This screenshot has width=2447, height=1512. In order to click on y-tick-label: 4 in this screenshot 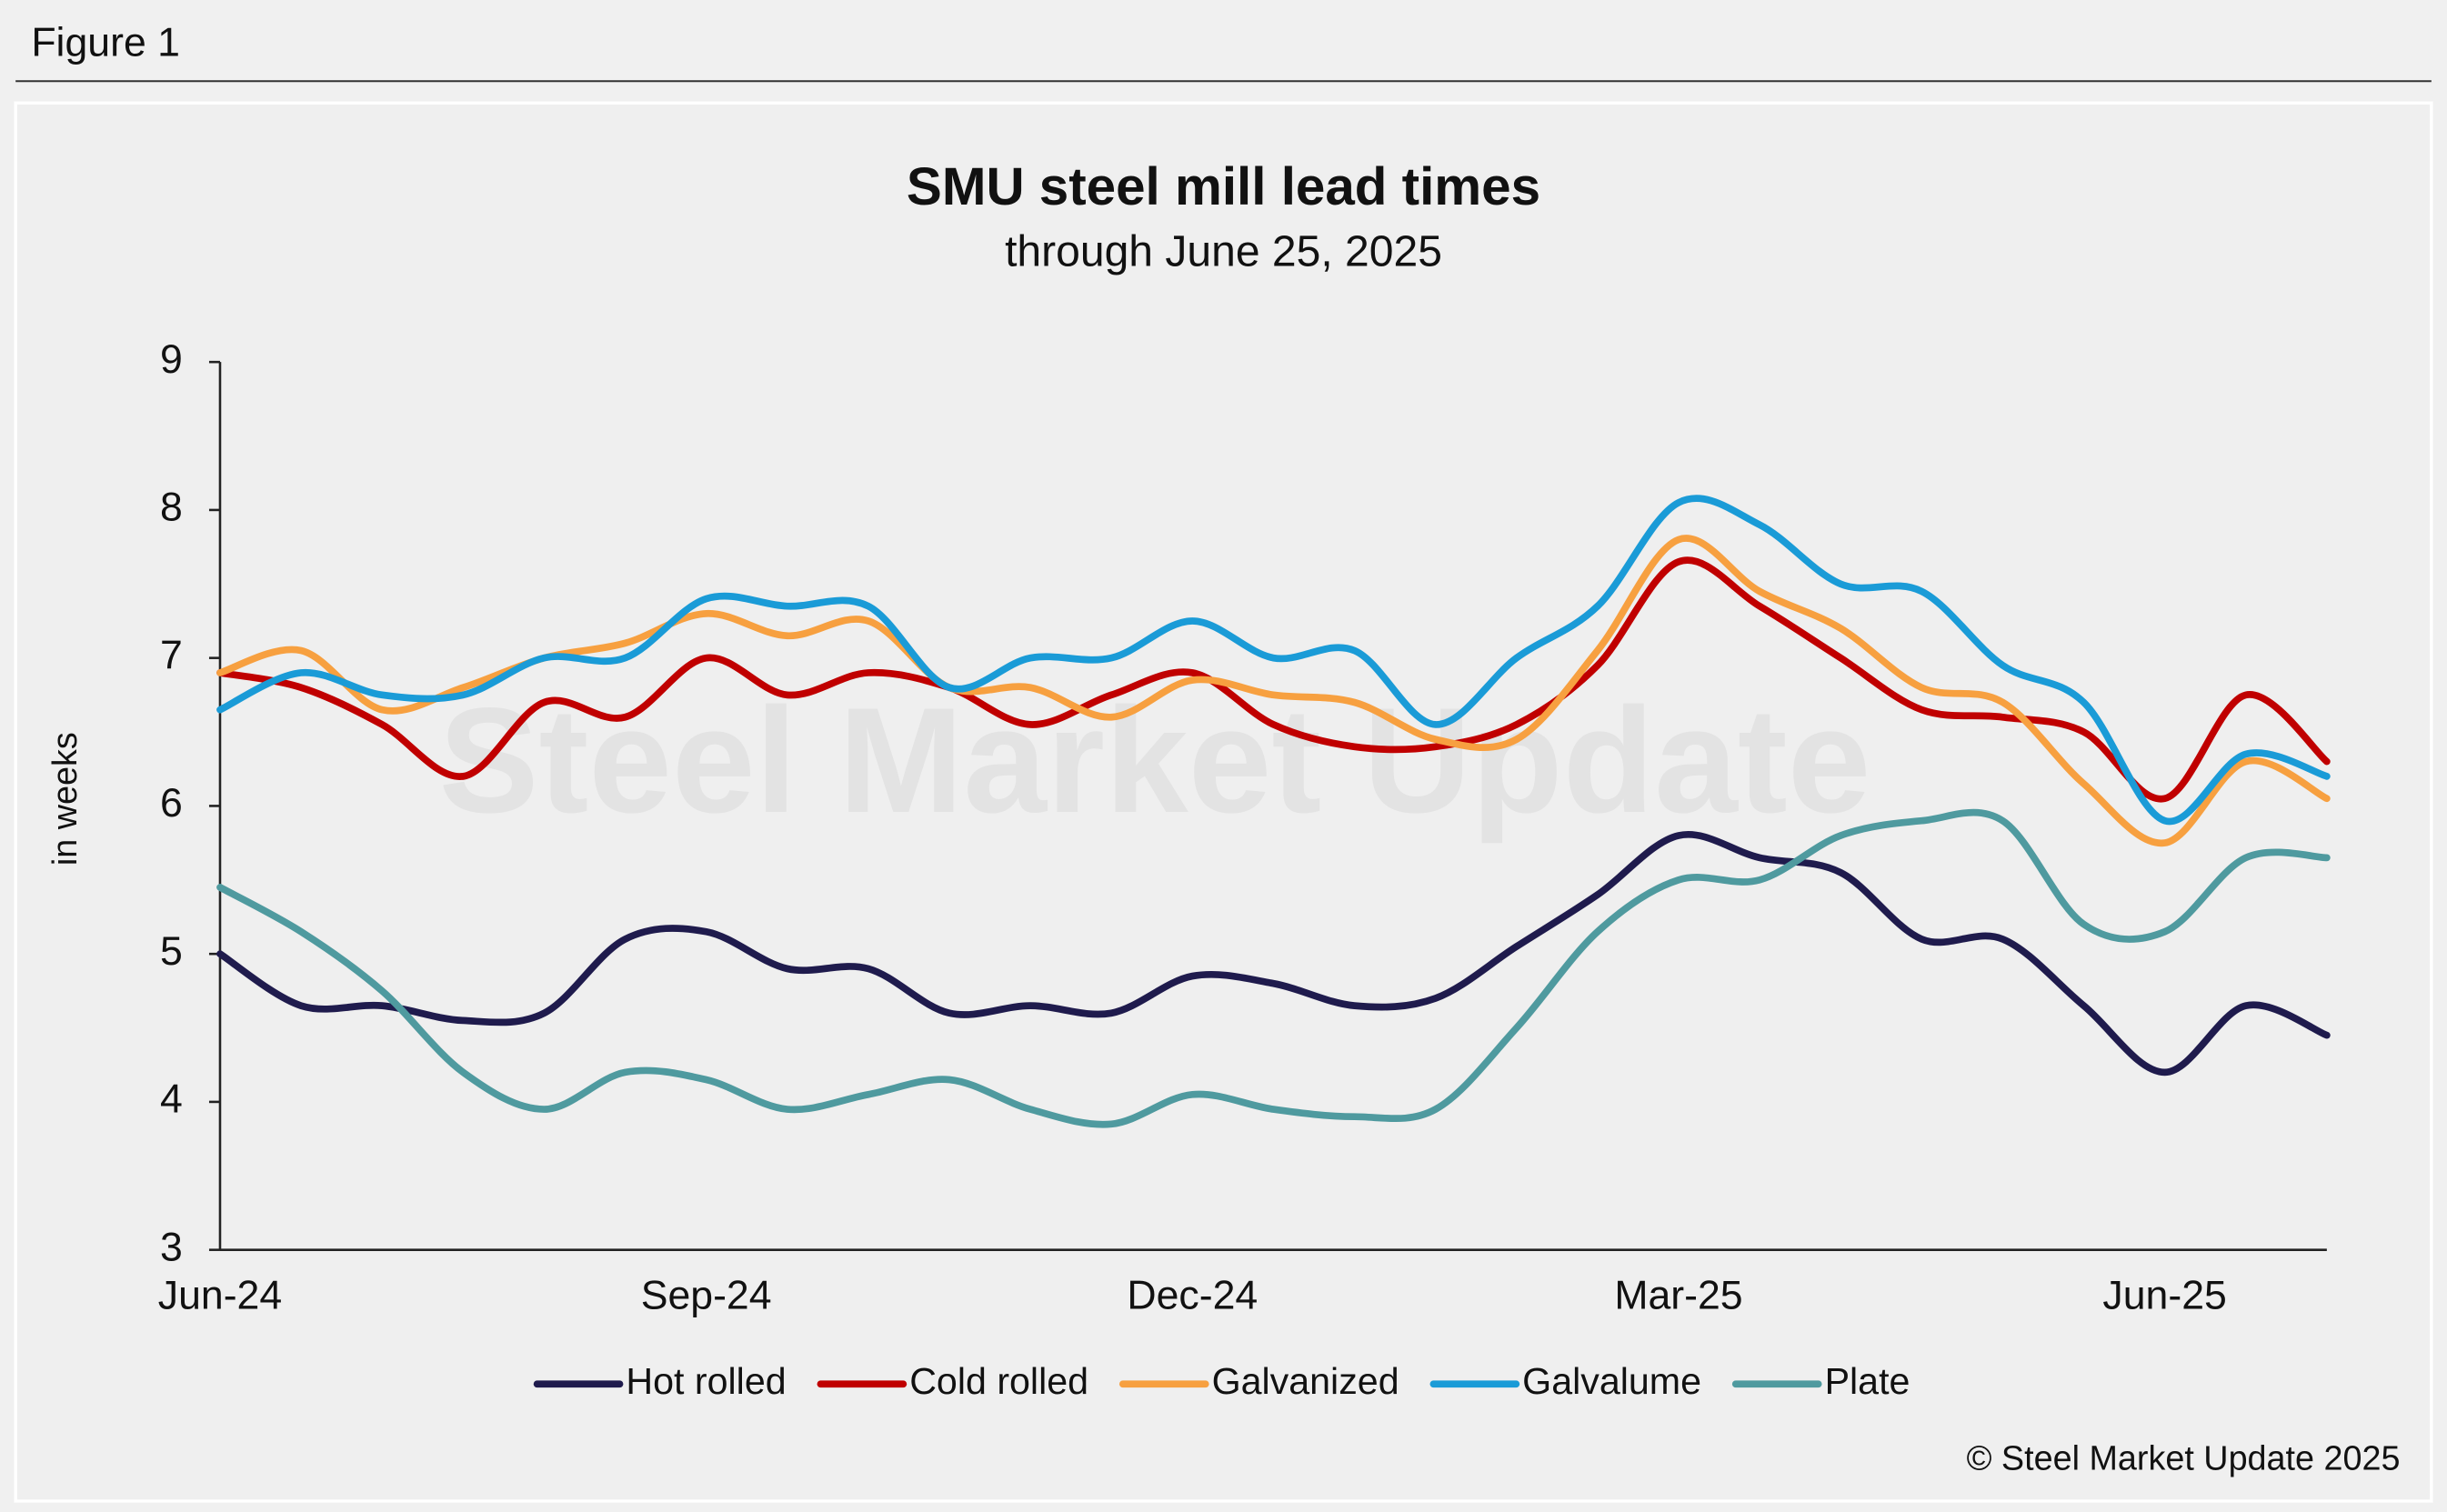, I will do `click(172, 1099)`.